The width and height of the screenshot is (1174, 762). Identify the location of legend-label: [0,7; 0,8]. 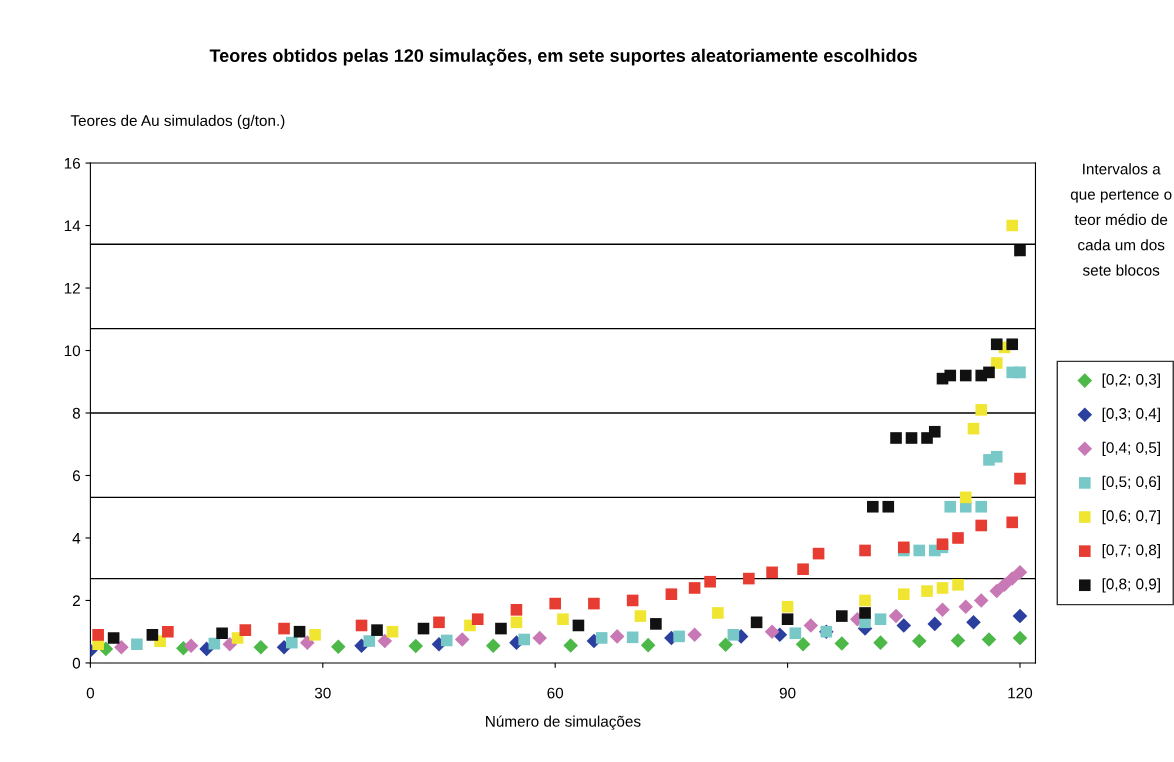
(1131, 551).